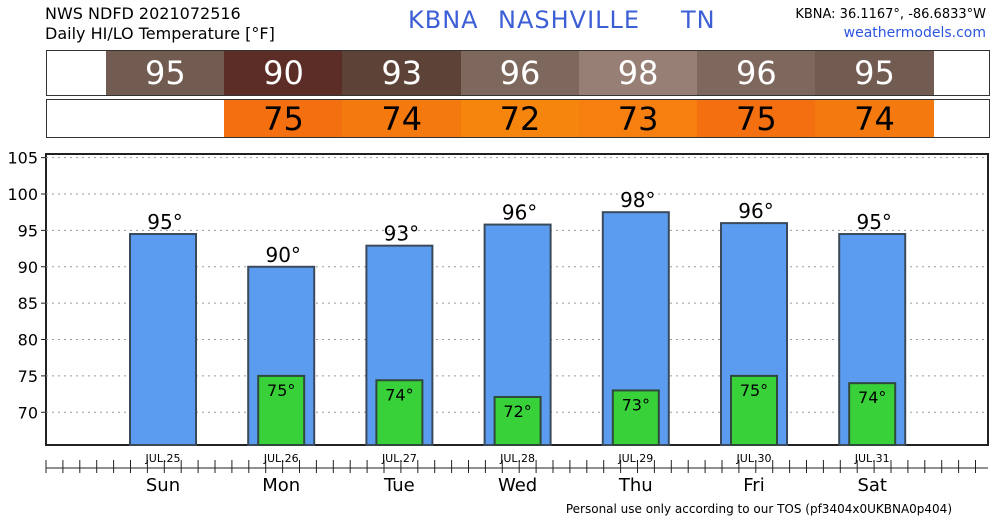 The width and height of the screenshot is (1000, 520). What do you see at coordinates (637, 200) in the screenshot?
I see `high-bar-label: 98°` at bounding box center [637, 200].